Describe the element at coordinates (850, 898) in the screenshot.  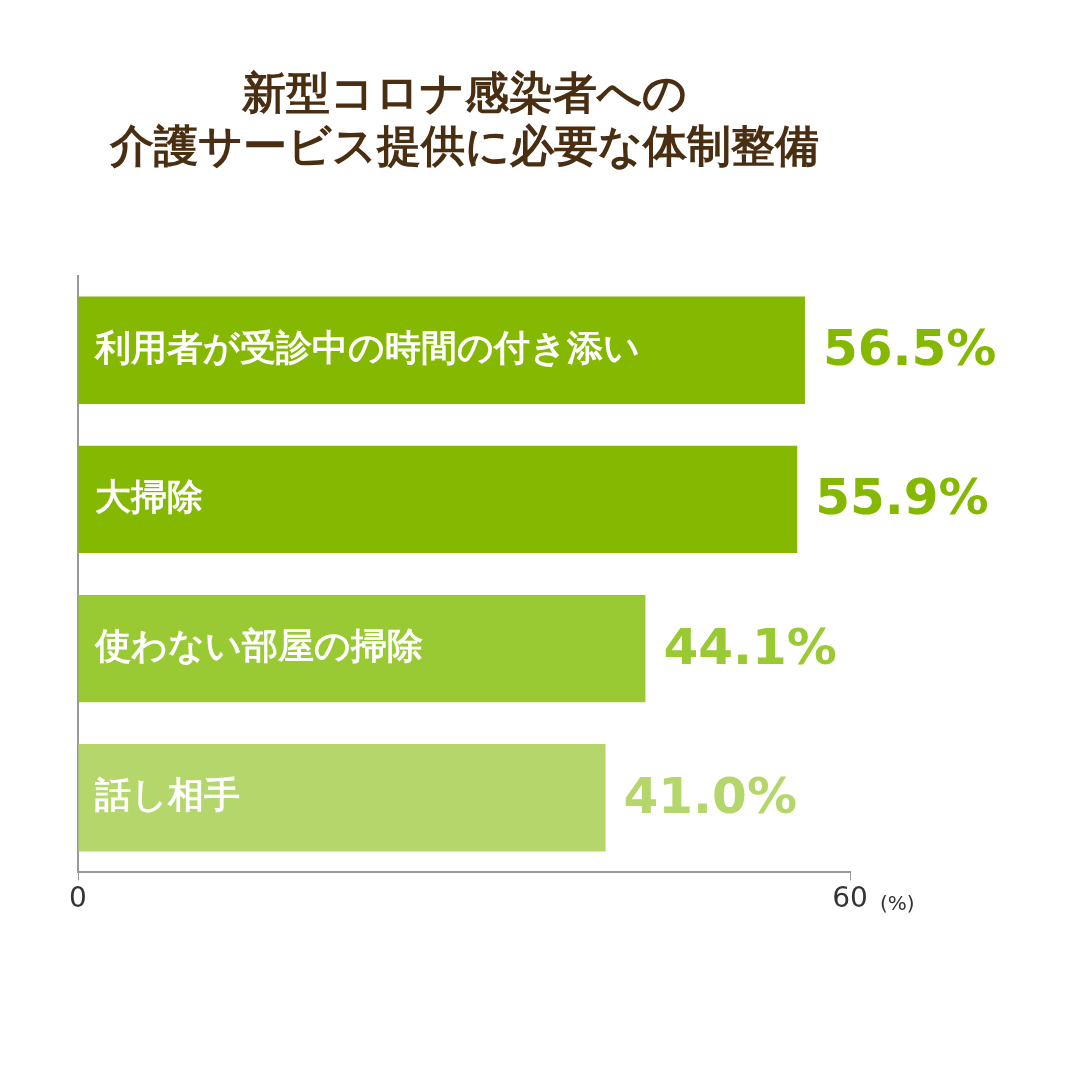
I see `x-tick-label: 60` at that location.